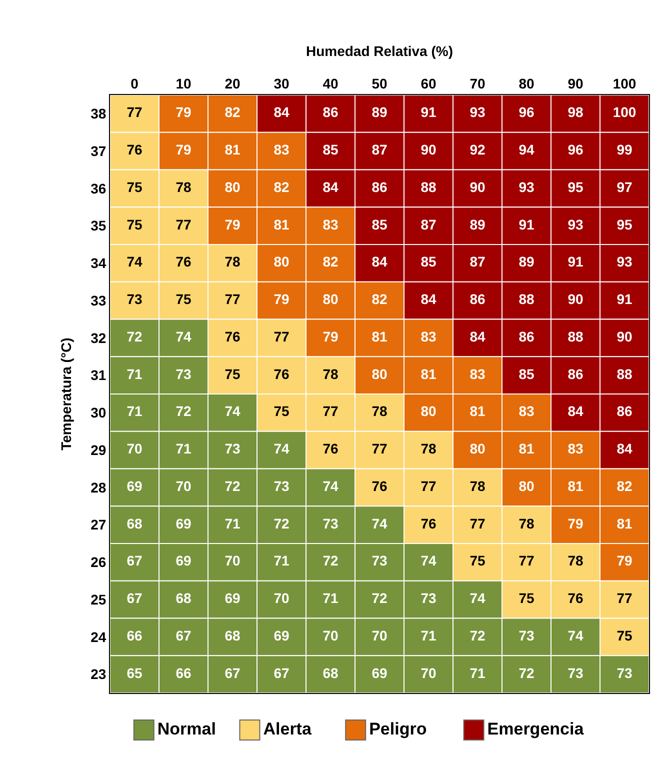 This screenshot has width=669, height=773. I want to click on y-tick-label: 25, so click(98, 599).